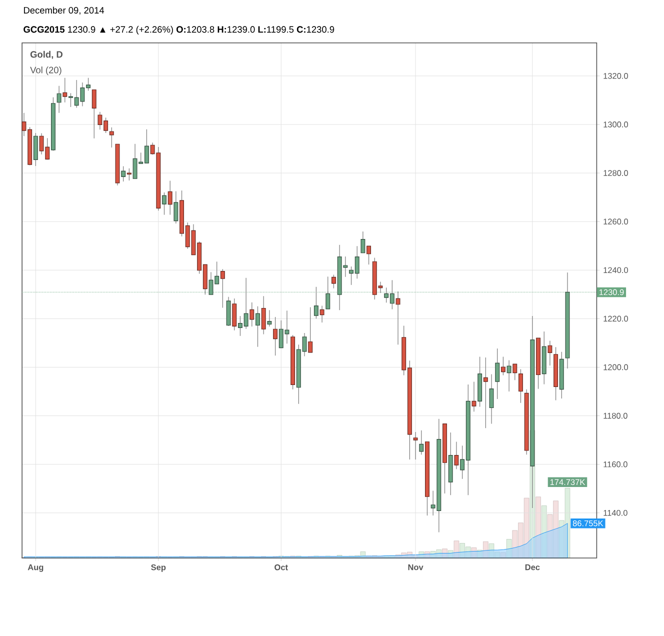 Image resolution: width=664 pixels, height=636 pixels. I want to click on x-tick-label: Dec, so click(532, 567).